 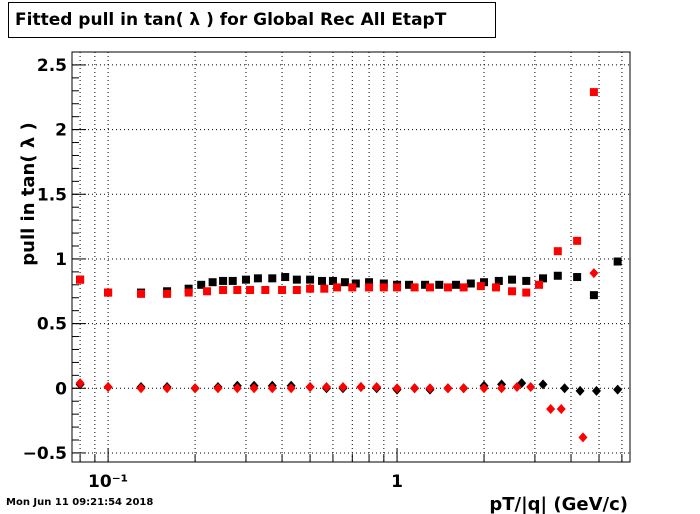 What do you see at coordinates (52, 325) in the screenshot?
I see `y-tick-label: 0.5` at bounding box center [52, 325].